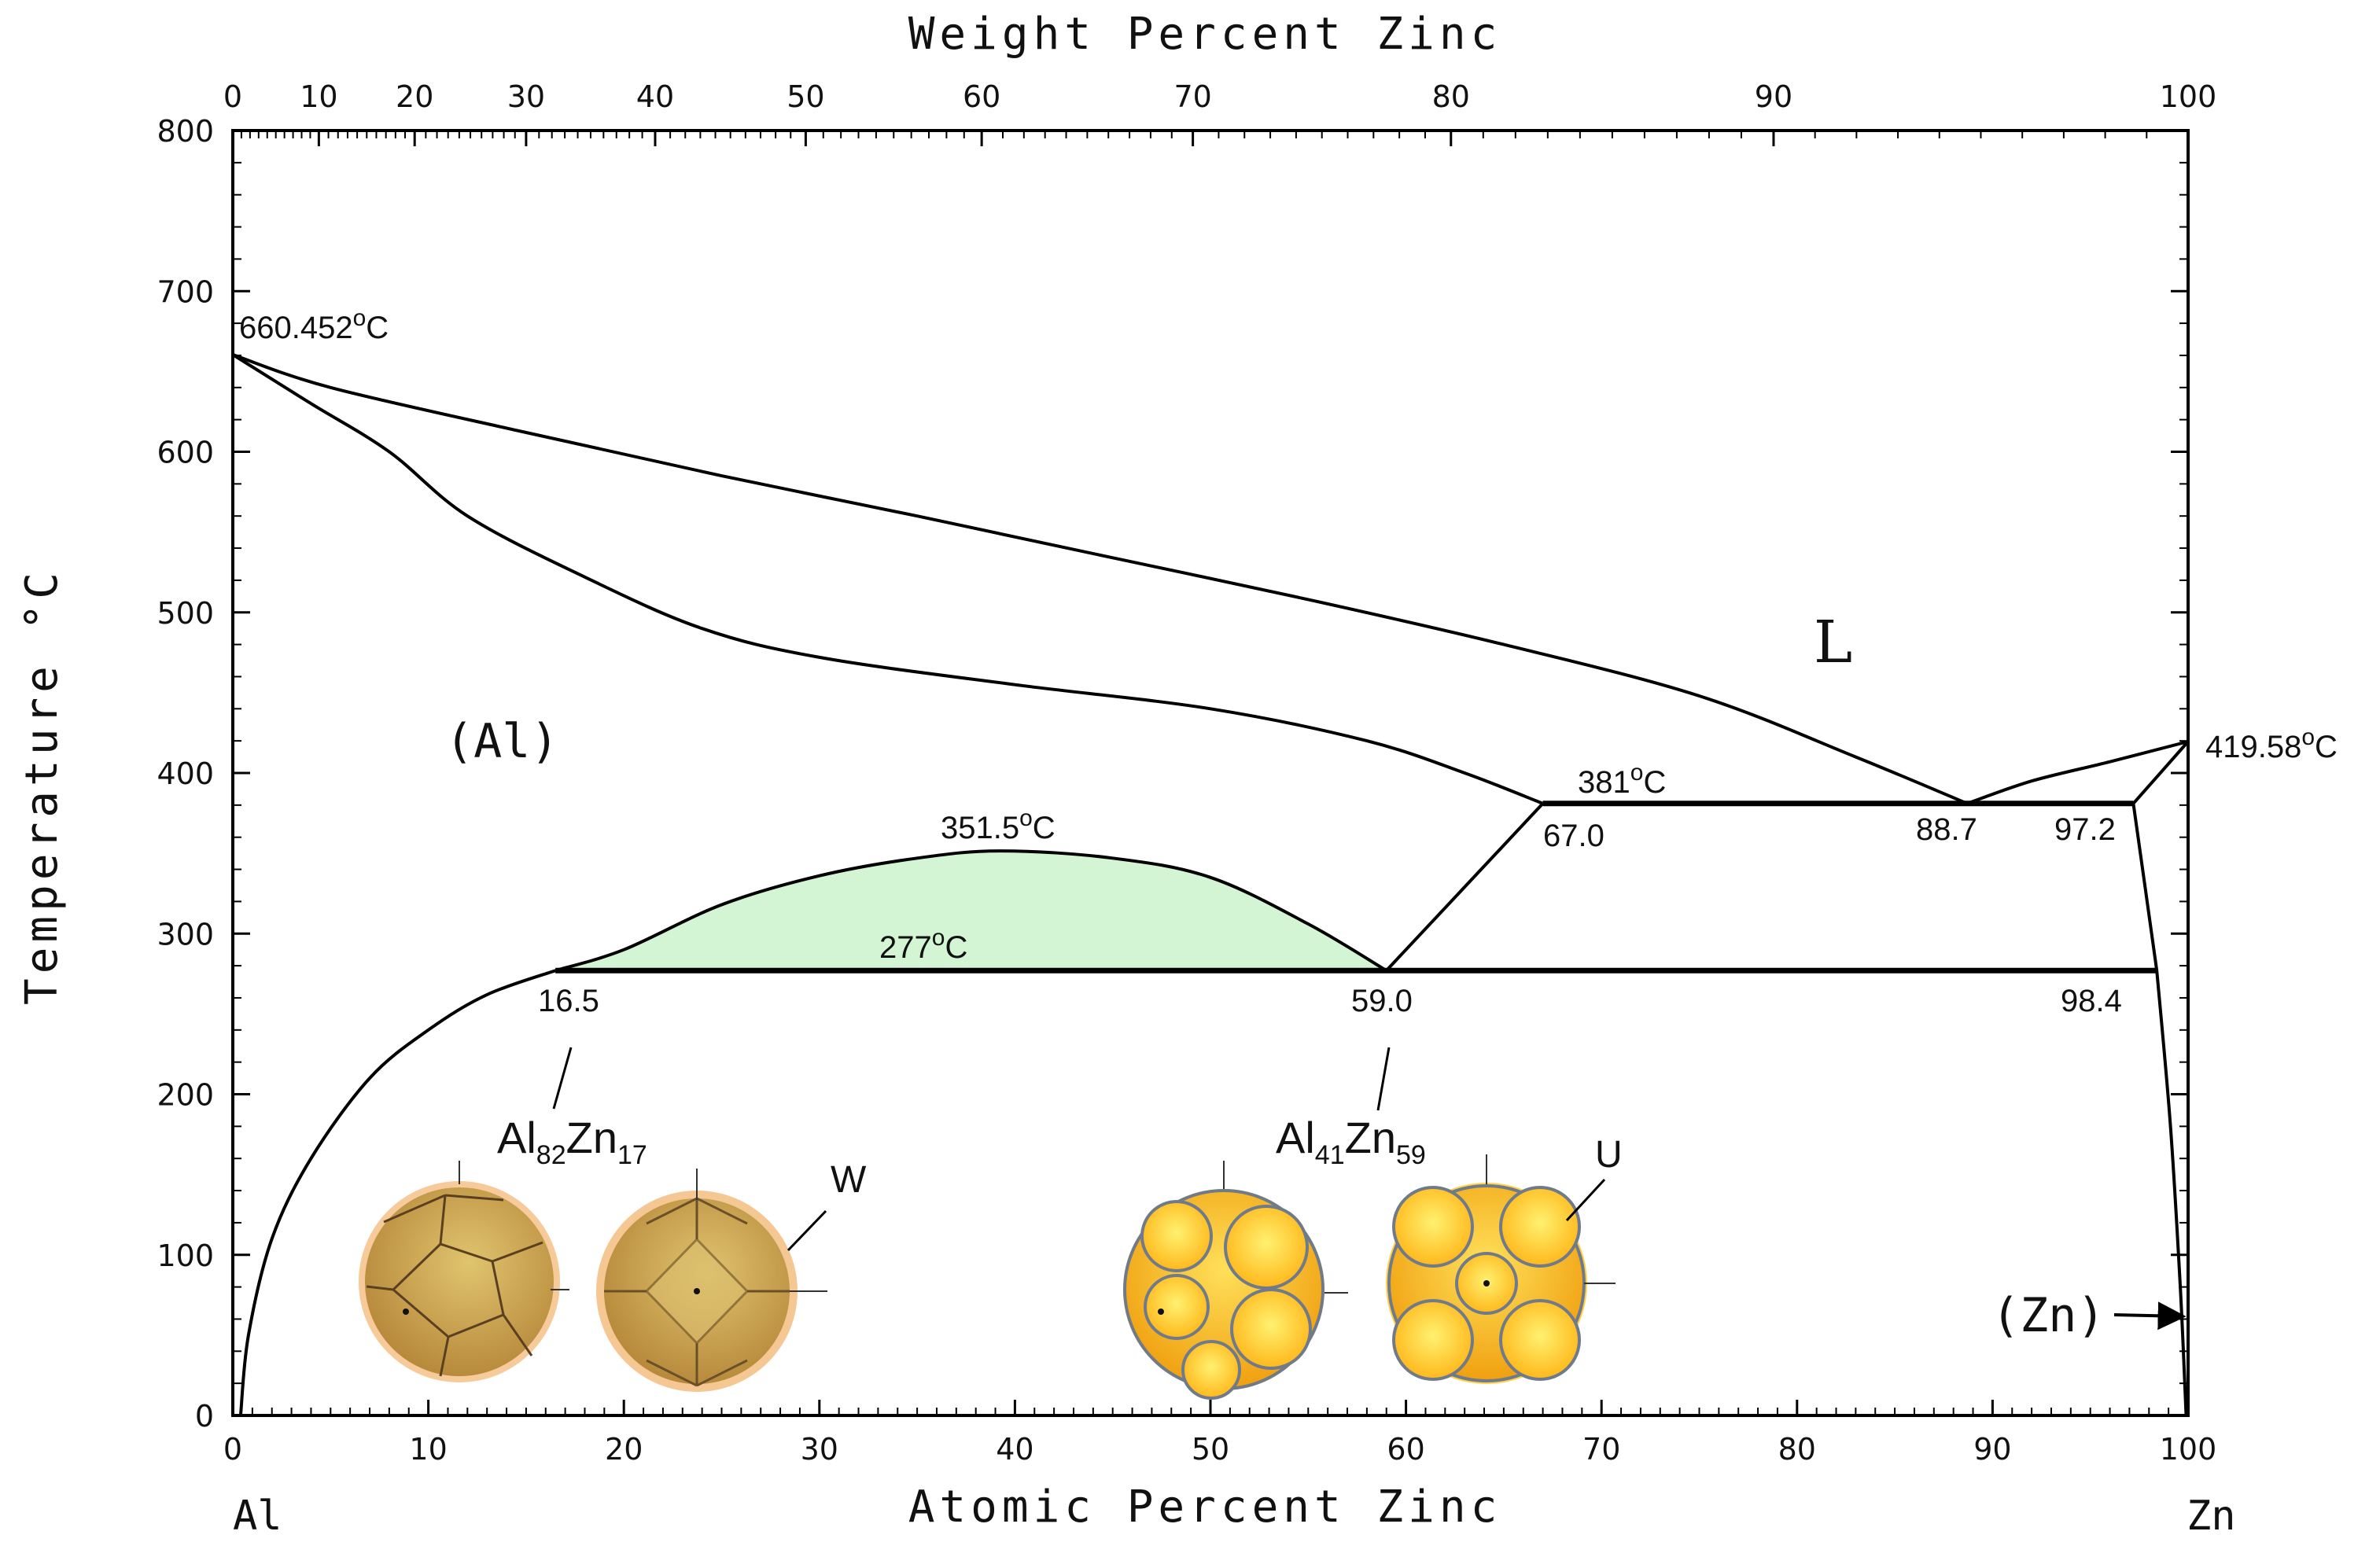 The width and height of the screenshot is (2380, 1557). I want to click on y-tick-label: 0, so click(205, 1416).